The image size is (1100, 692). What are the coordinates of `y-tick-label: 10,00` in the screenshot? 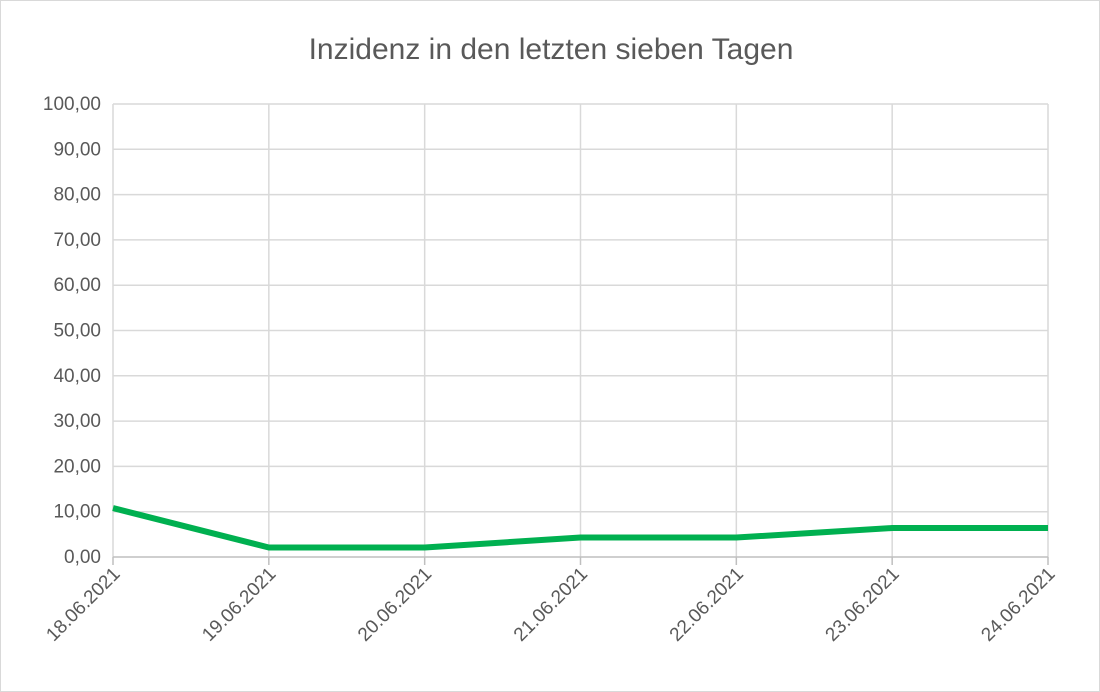 It's located at (77, 512).